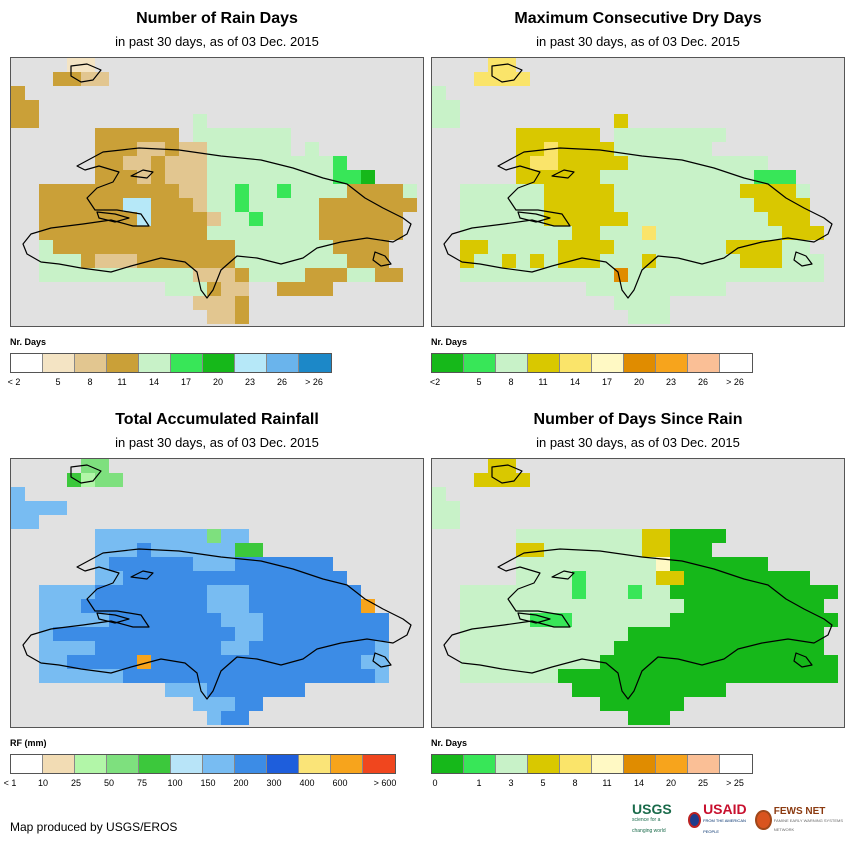 The height and width of the screenshot is (845, 854). Describe the element at coordinates (630, 383) in the screenshot. I see `legend-labels: <2 5 8 11 14 17 20 23 26 > 26` at that location.